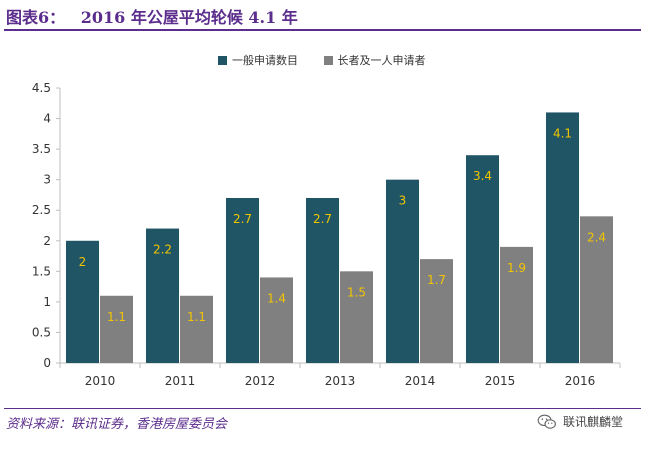  I want to click on source-note: 资料来源：联讯证券，香港房屋委员会, so click(117, 424).